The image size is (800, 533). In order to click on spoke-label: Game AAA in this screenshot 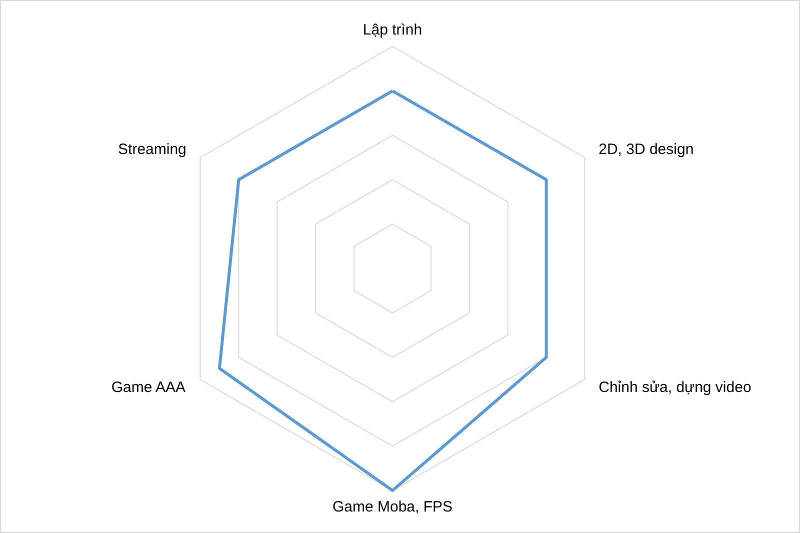, I will do `click(148, 387)`.